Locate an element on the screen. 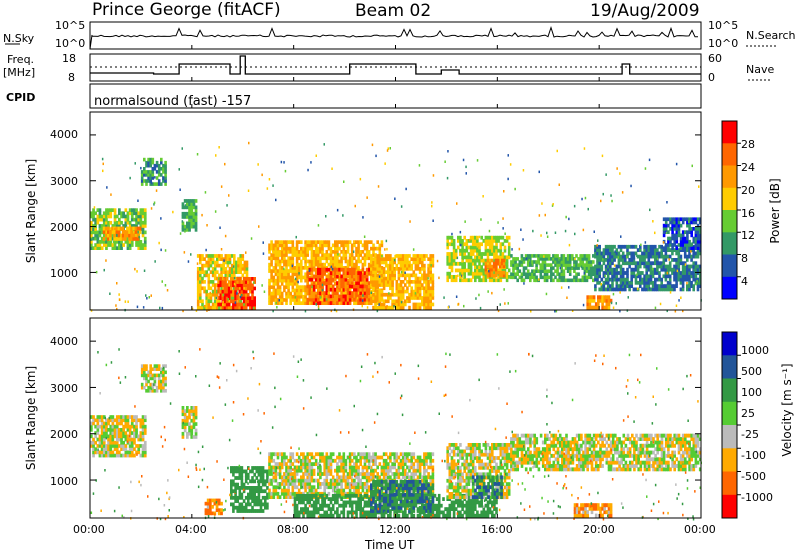  freq-panel is located at coordinates (429, 67).